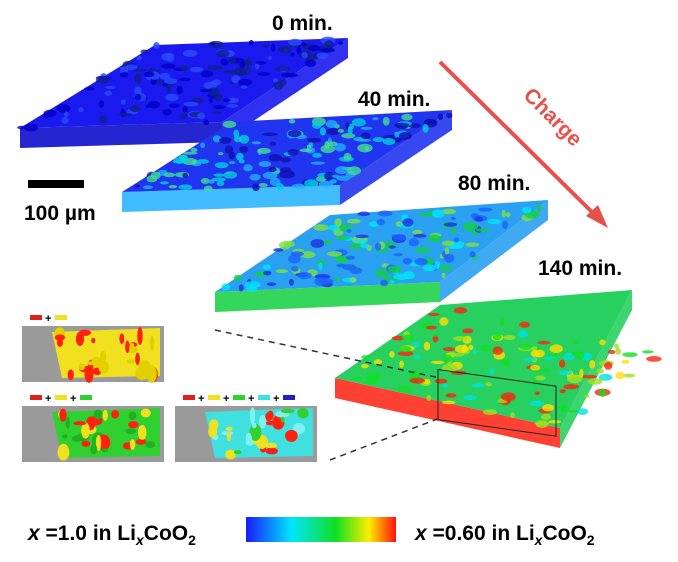  What do you see at coordinates (483, 359) in the screenshot?
I see `slab-top` at bounding box center [483, 359].